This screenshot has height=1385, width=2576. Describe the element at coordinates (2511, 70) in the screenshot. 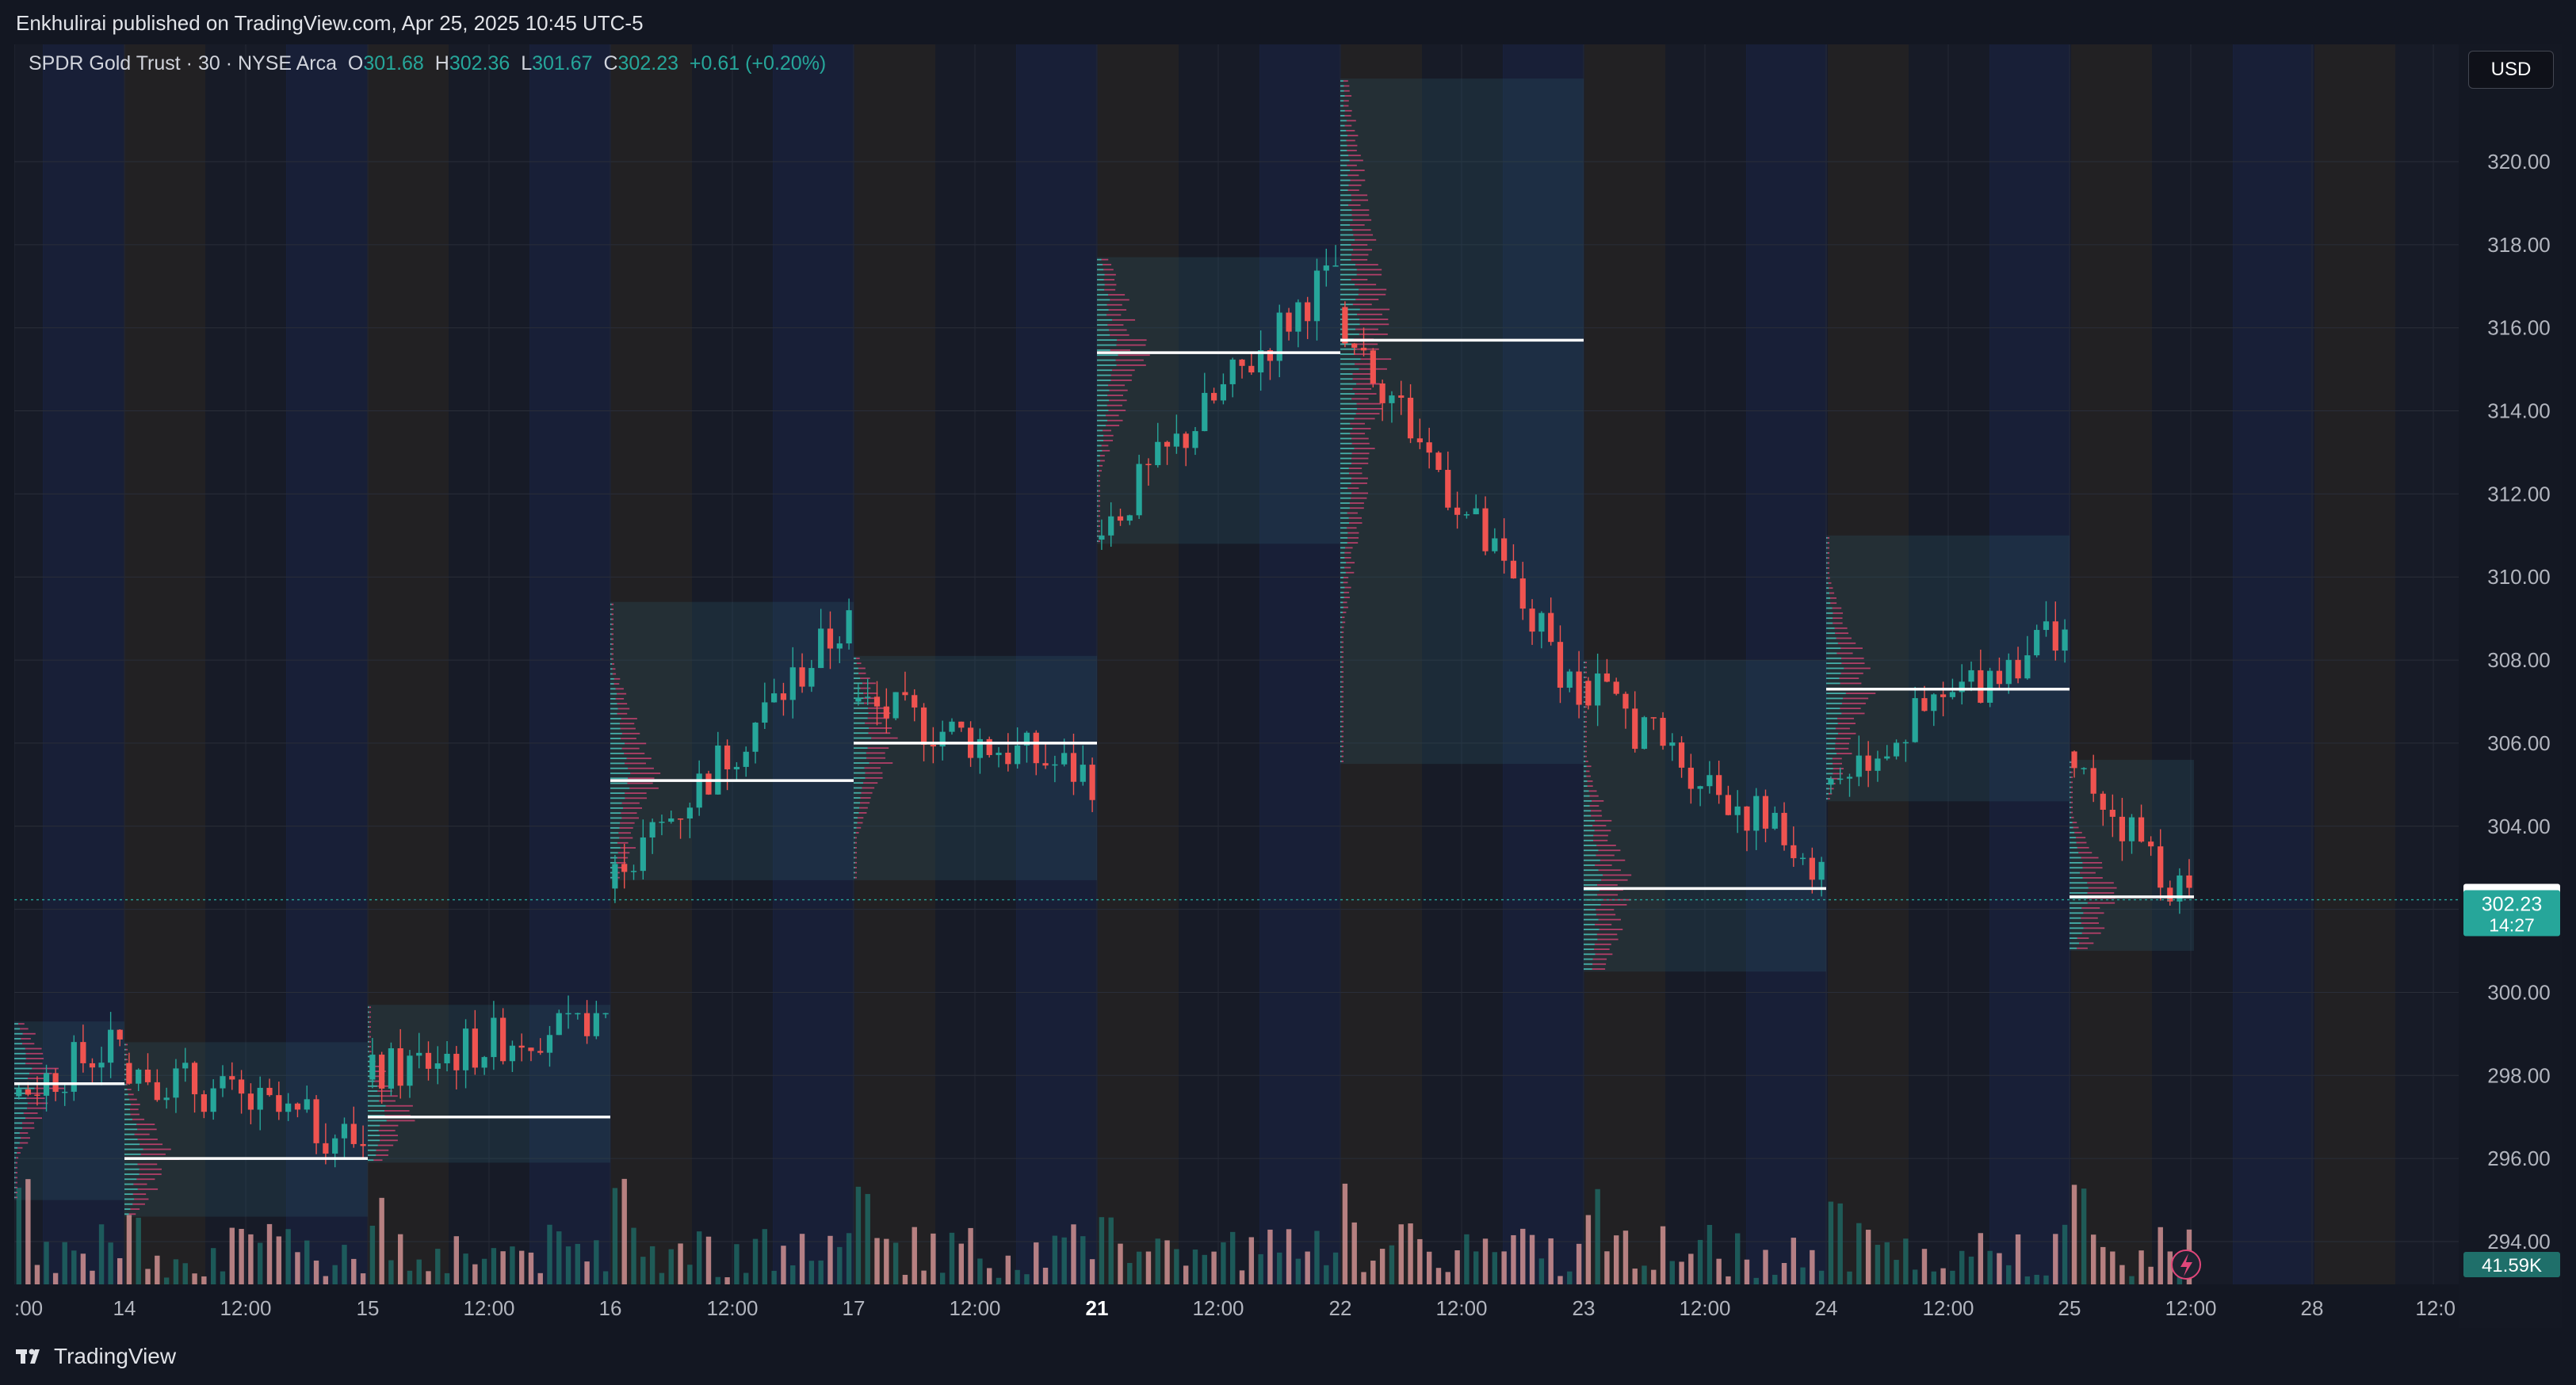

I see `currency-button: USD` at that location.